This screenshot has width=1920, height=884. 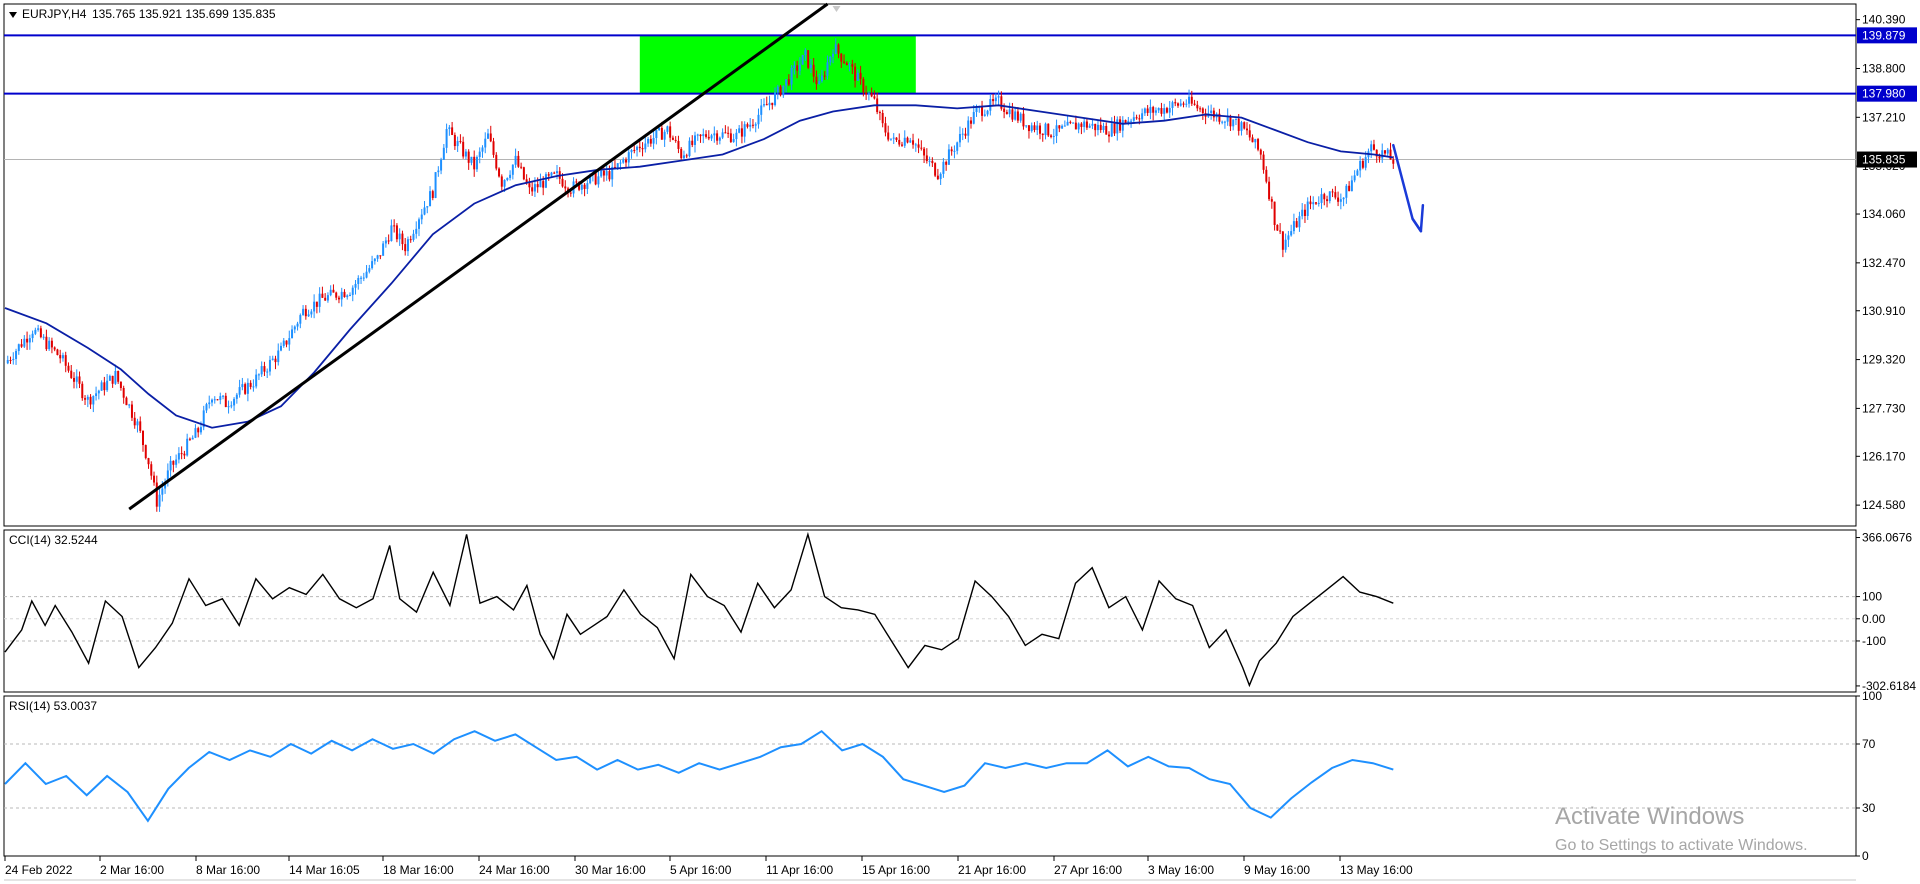 I want to click on x-tick-label: 13 May 16:00, so click(x=1376, y=870).